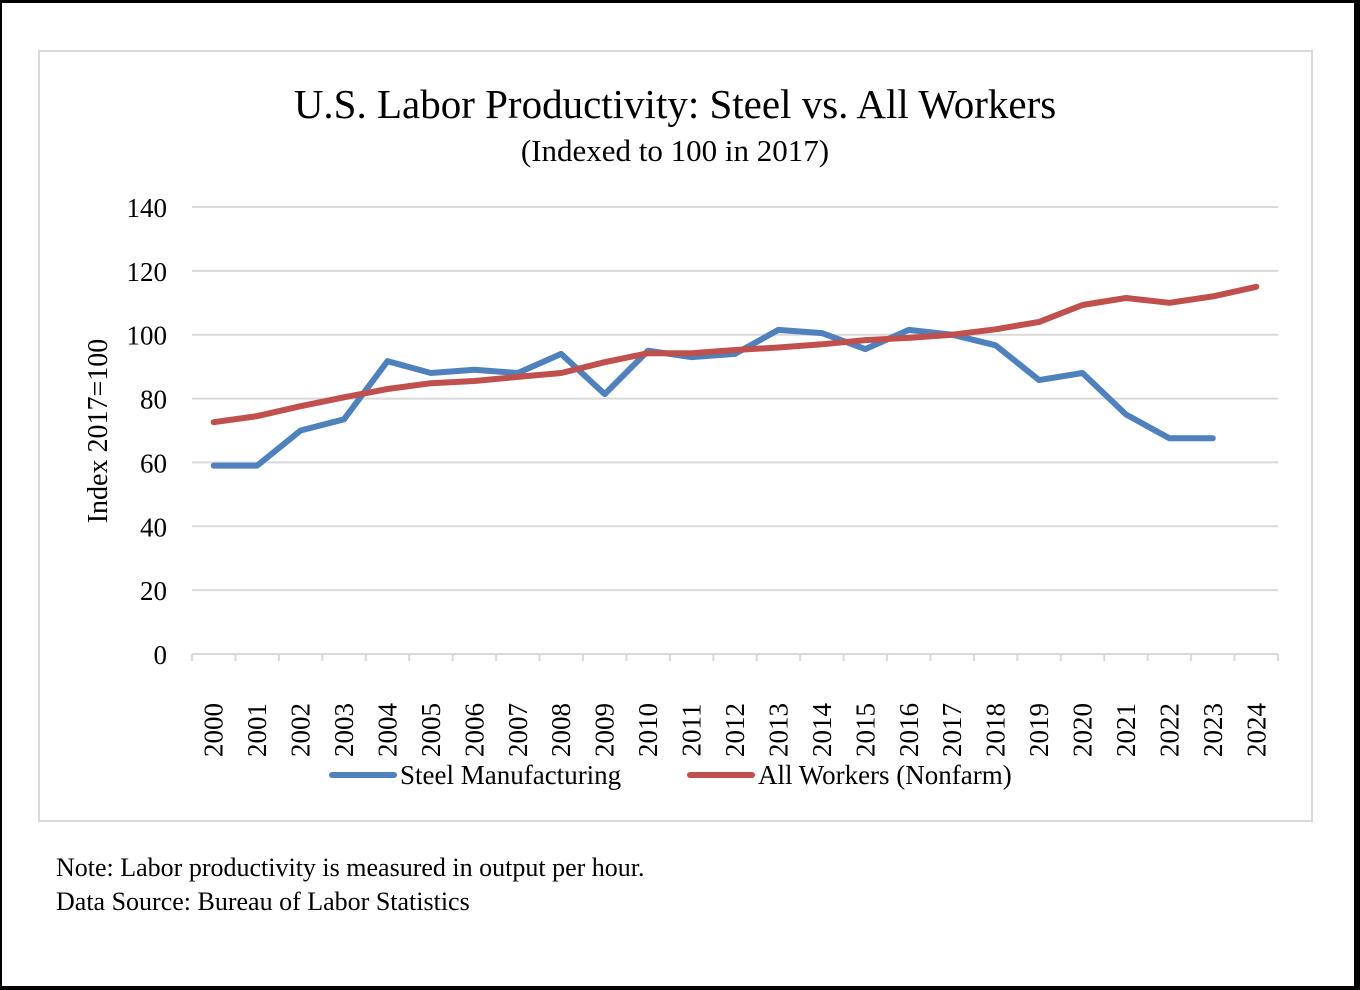 This screenshot has width=1360, height=990. What do you see at coordinates (1169, 730) in the screenshot?
I see `x-tick-label: 2022` at bounding box center [1169, 730].